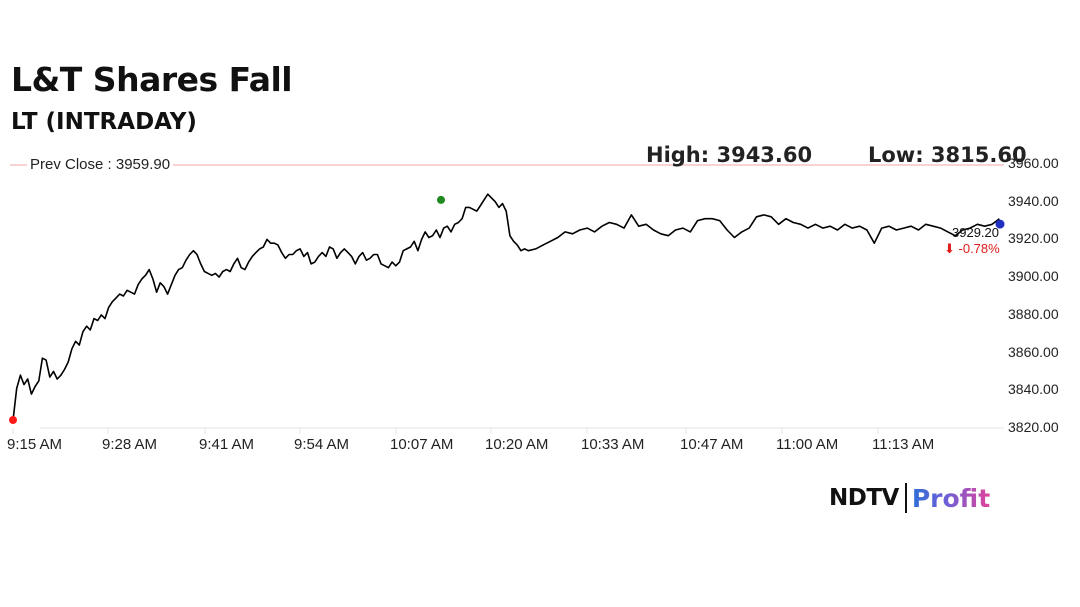  I want to click on high-label: High: 3943.60, so click(729, 155).